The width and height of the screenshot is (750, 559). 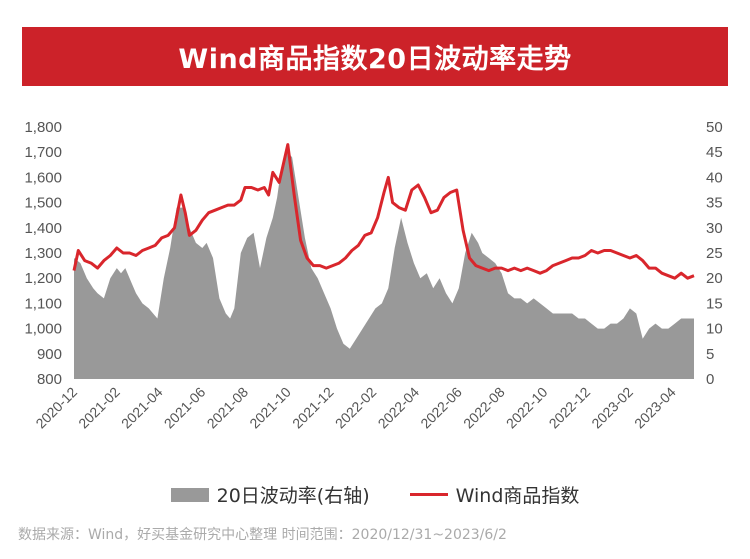 What do you see at coordinates (655, 408) in the screenshot?
I see `x-tick-label: 2023-04` at bounding box center [655, 408].